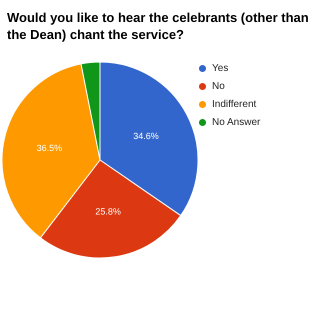 The width and height of the screenshot is (320, 320). Describe the element at coordinates (49, 148) in the screenshot. I see `data-label: 36.5%` at that location.